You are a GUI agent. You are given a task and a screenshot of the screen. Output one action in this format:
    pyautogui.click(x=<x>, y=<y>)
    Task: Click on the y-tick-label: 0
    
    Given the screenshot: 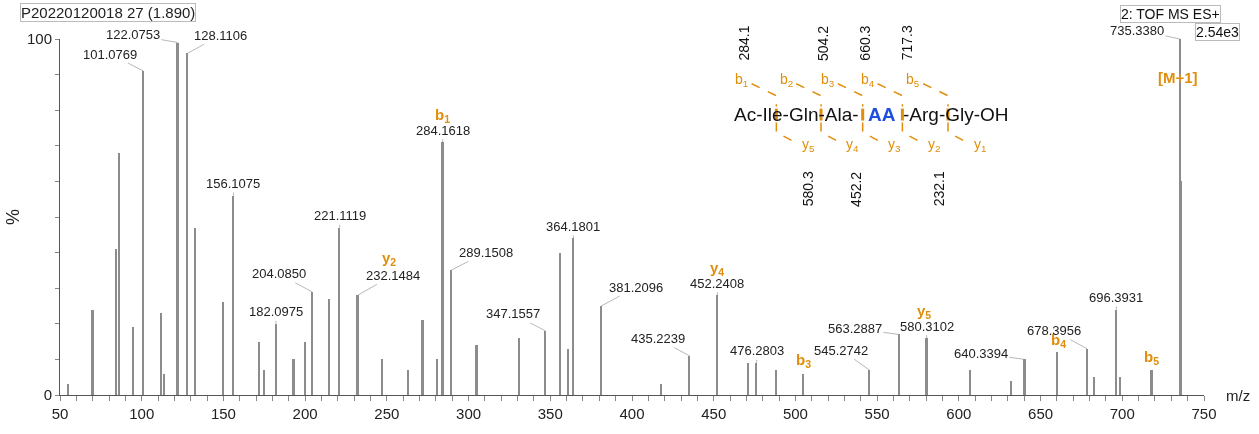 What is the action you would take?
    pyautogui.click(x=47, y=395)
    